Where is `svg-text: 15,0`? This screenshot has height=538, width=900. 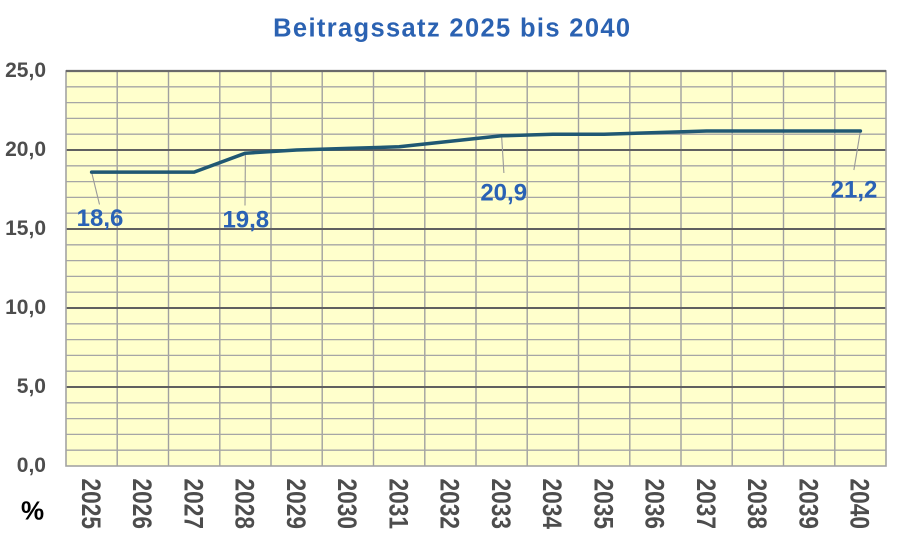
svg-text: 15,0 is located at coordinates (25, 228).